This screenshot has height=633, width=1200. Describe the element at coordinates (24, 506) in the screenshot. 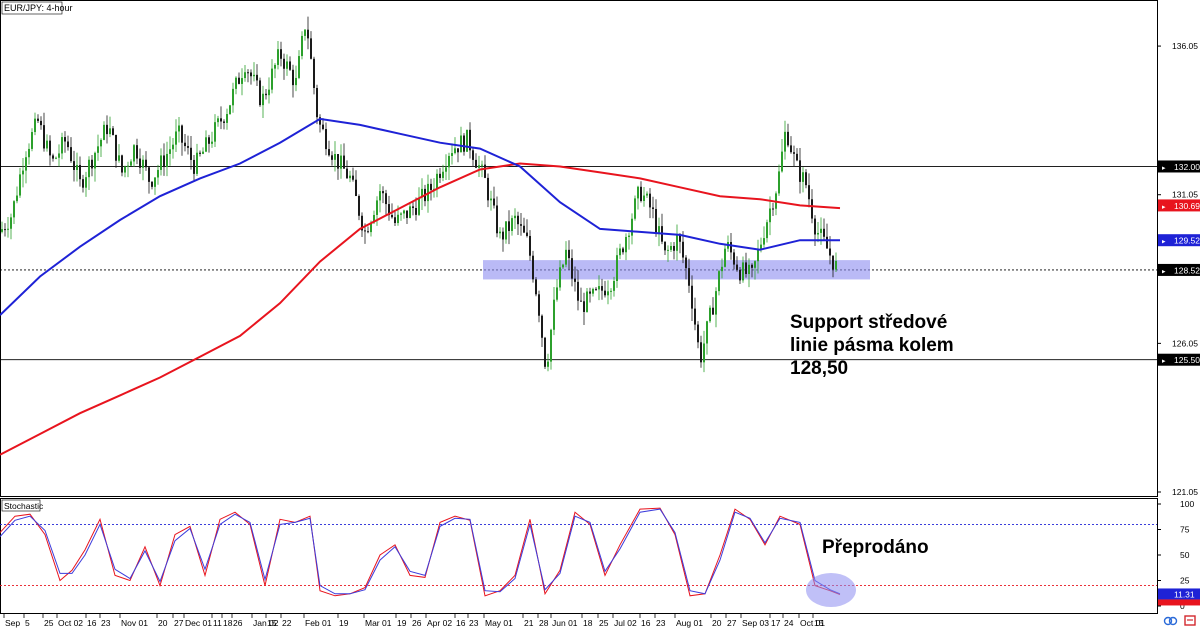

I see `stoch-title: Stochastic` at that location.